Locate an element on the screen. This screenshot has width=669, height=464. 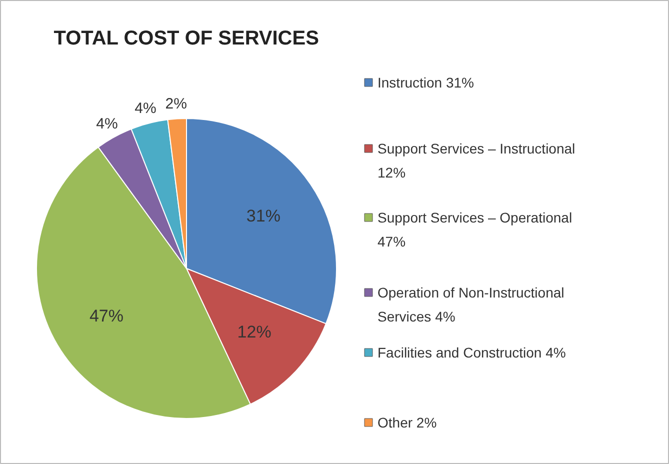
data-label: 12% is located at coordinates (254, 332).